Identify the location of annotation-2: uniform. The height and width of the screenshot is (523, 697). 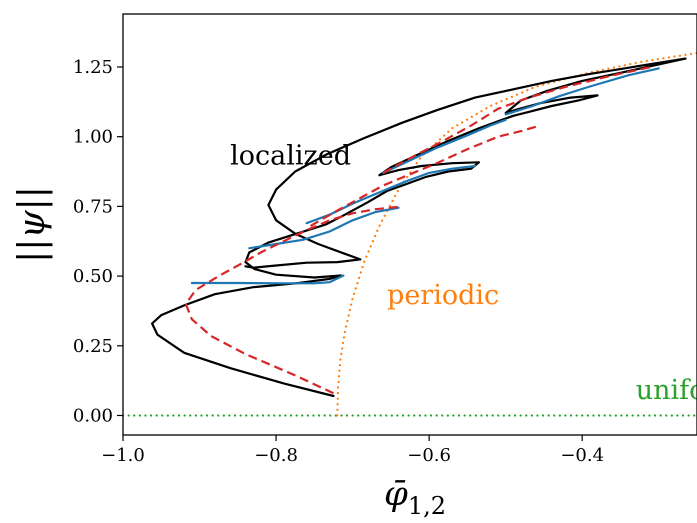
(666, 390).